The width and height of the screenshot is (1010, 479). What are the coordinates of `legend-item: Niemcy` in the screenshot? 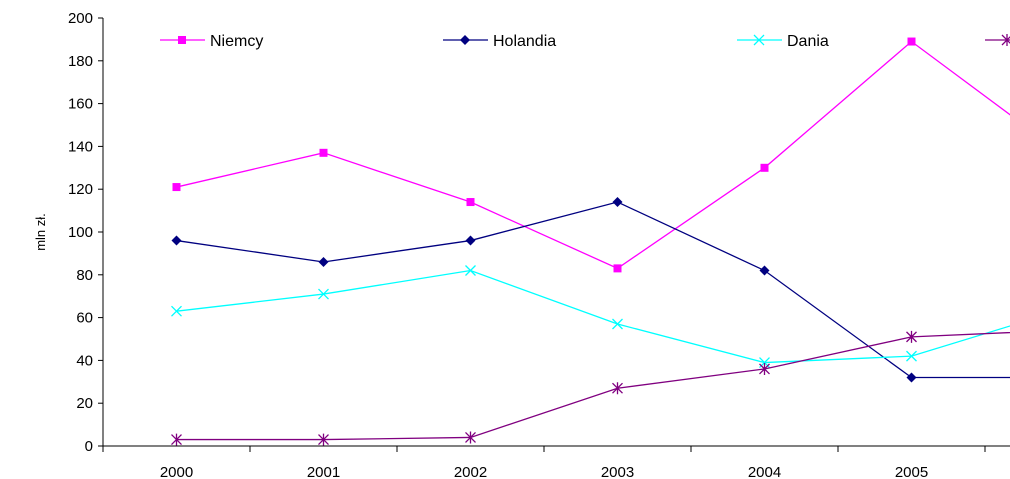 It's located at (211, 41).